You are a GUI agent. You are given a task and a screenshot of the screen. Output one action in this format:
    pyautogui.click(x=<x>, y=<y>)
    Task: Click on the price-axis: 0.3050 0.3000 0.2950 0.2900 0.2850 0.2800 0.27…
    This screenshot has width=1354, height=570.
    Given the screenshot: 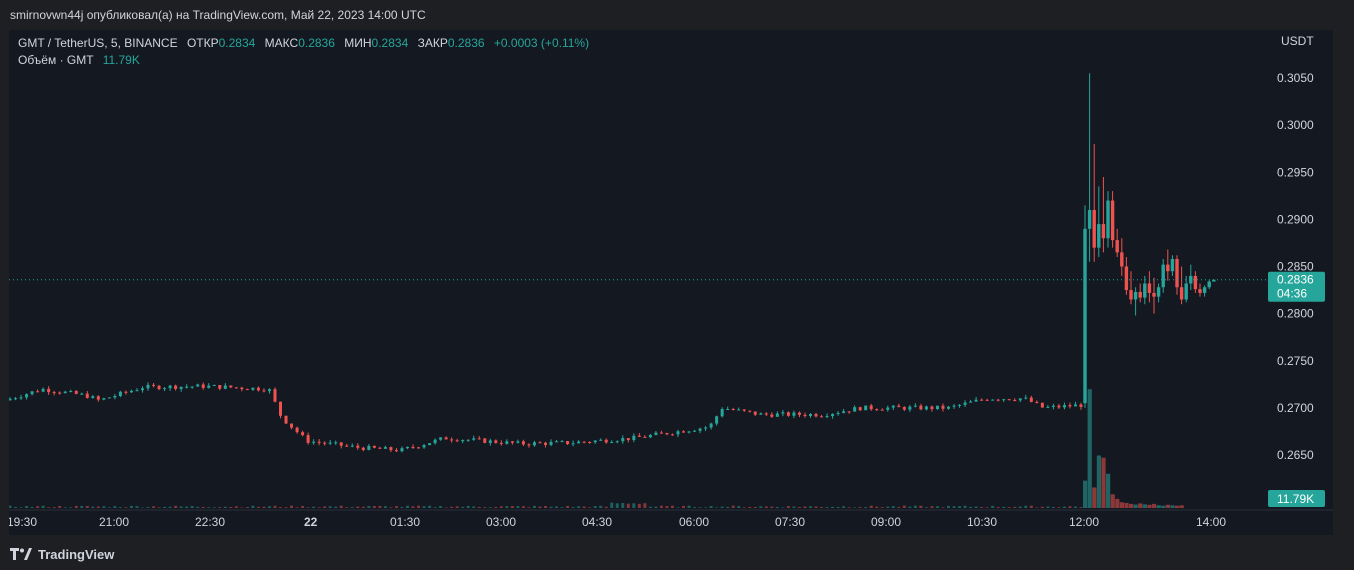 What is the action you would take?
    pyautogui.click(x=1295, y=266)
    